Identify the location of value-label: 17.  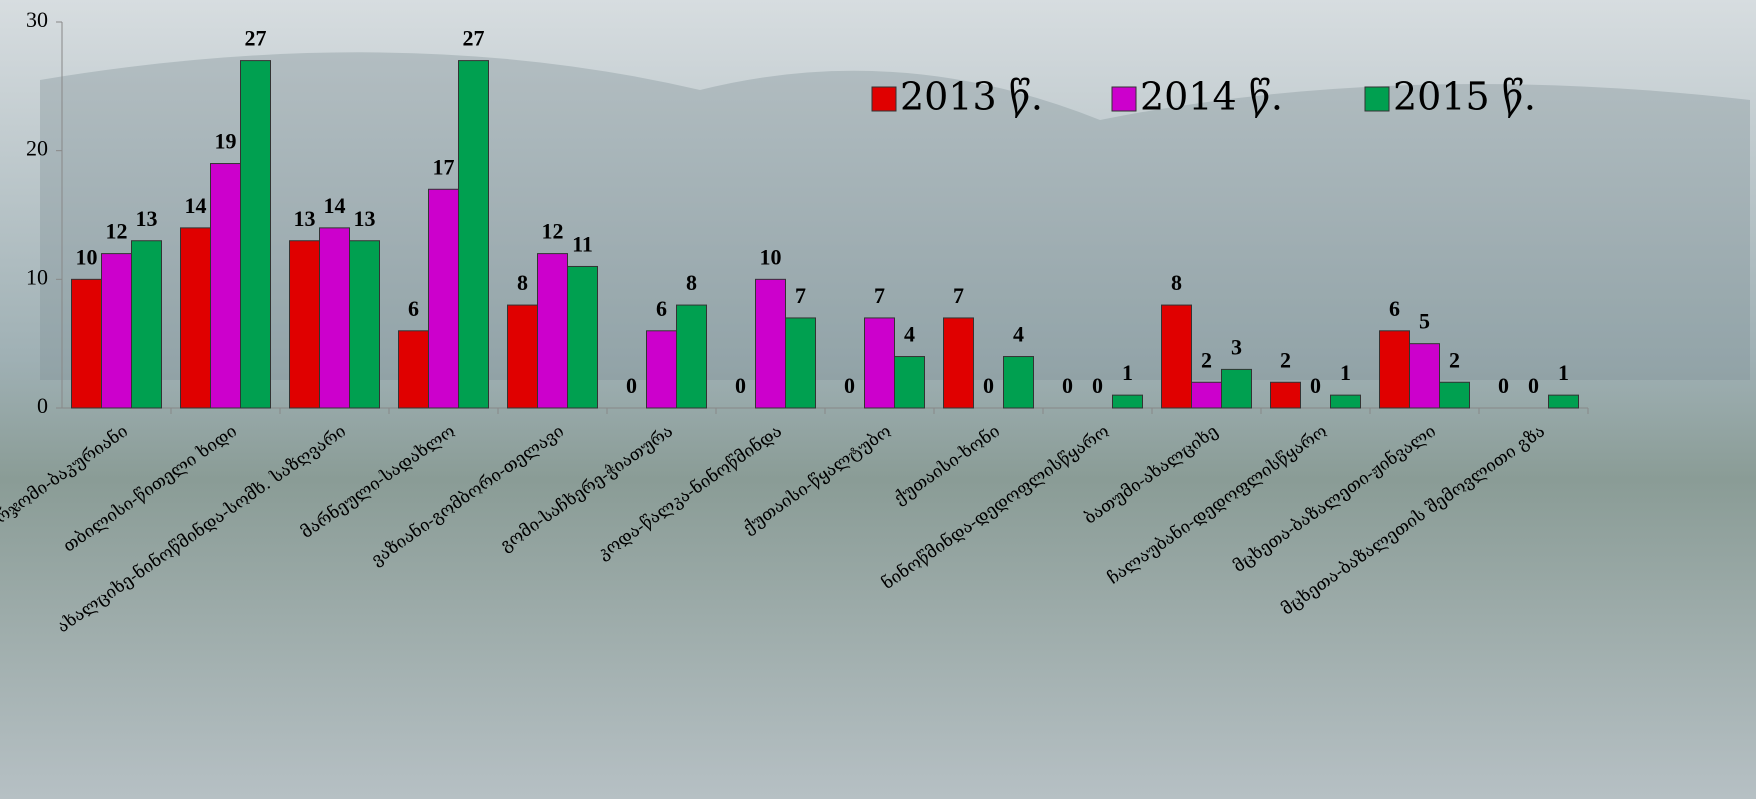
(444, 166).